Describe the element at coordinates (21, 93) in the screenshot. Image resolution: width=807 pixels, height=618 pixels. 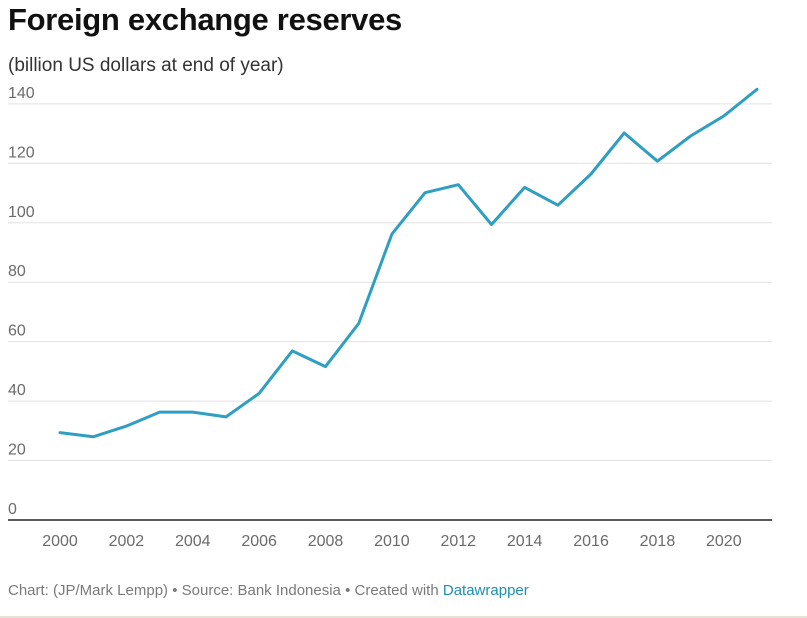
I see `y-tick-label: 140` at that location.